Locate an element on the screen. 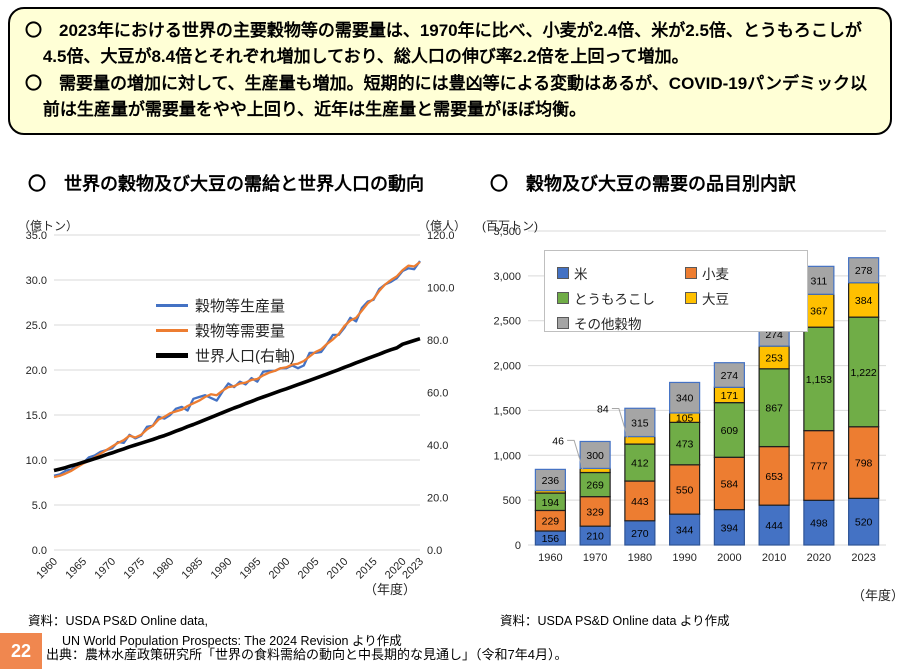 This screenshot has width=900, height=669. svg-text: 25.0 is located at coordinates (36, 326).